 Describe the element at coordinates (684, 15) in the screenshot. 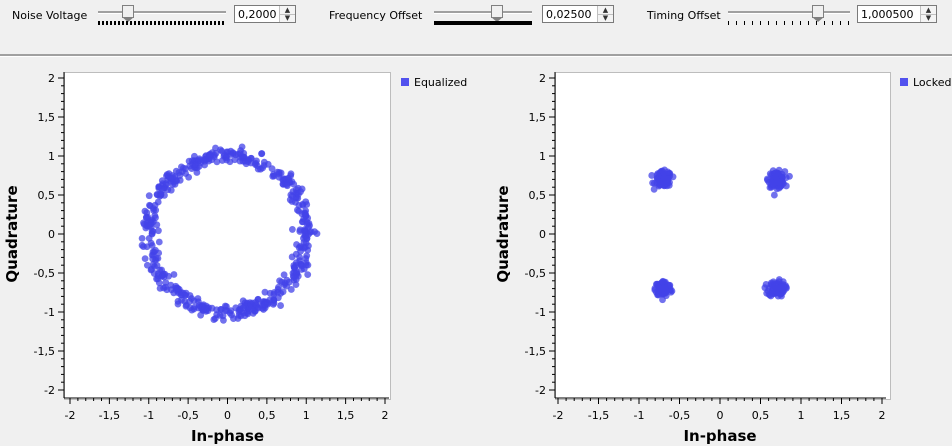

I see `timing-offset-label: Timing Offset` at that location.